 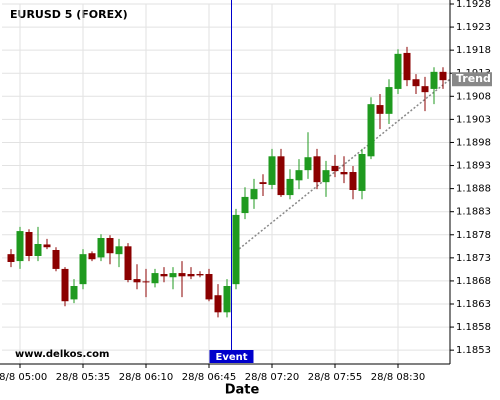 What do you see at coordinates (69, 14) in the screenshot?
I see `chart-title: EURUSD 5 (FOREX)` at bounding box center [69, 14].